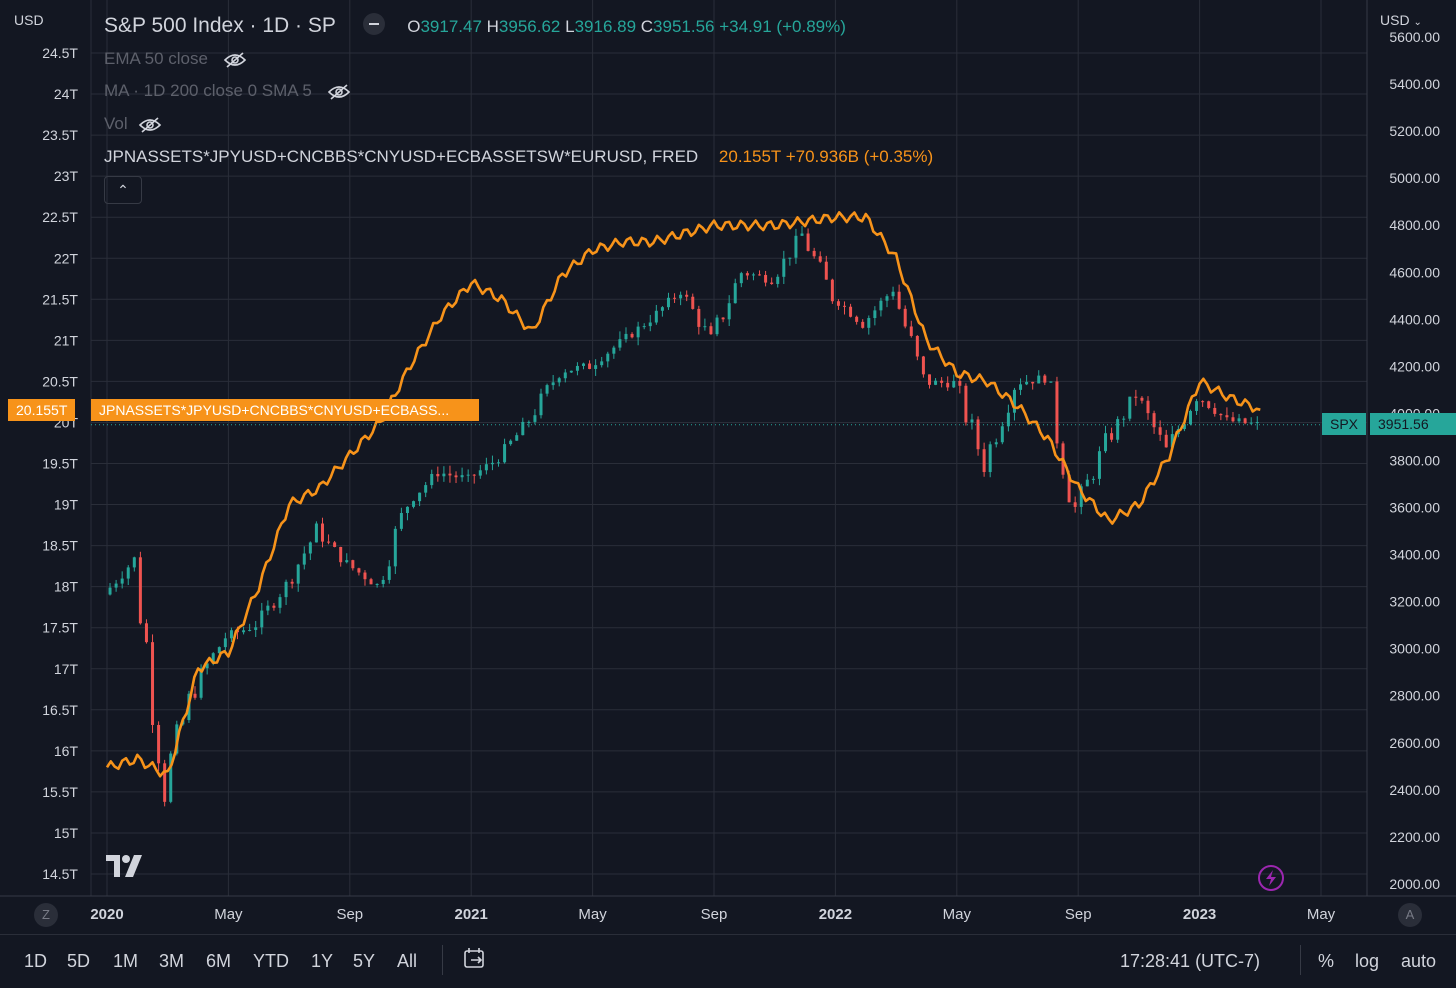  Describe the element at coordinates (42, 410) in the screenshot. I see `compare-price-badge: 20.155T` at that location.